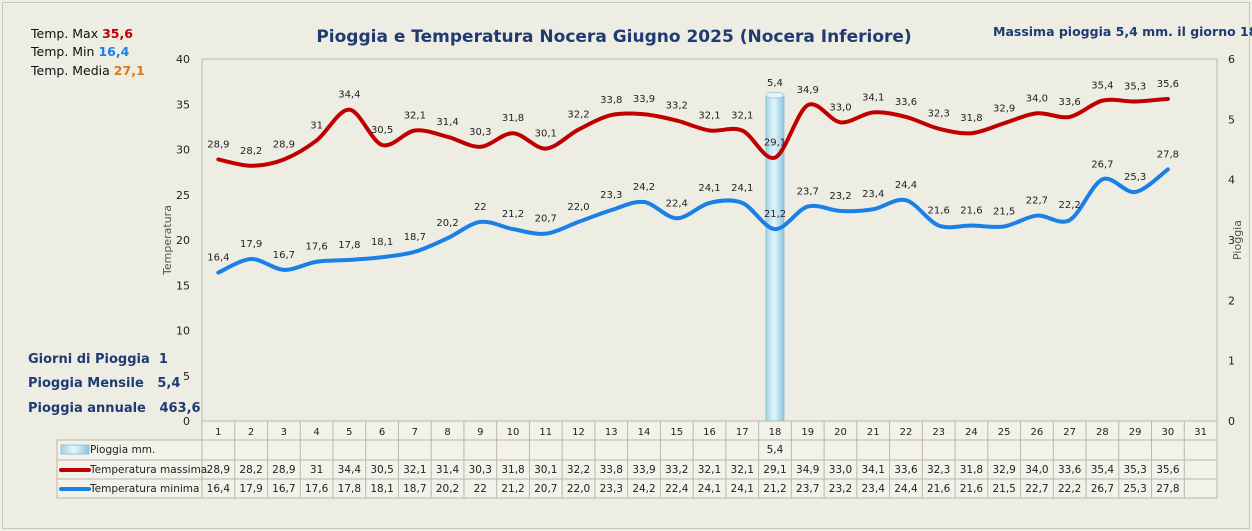  What do you see at coordinates (1037, 201) in the screenshot?
I see `min-data-label: 22,7` at bounding box center [1037, 201].